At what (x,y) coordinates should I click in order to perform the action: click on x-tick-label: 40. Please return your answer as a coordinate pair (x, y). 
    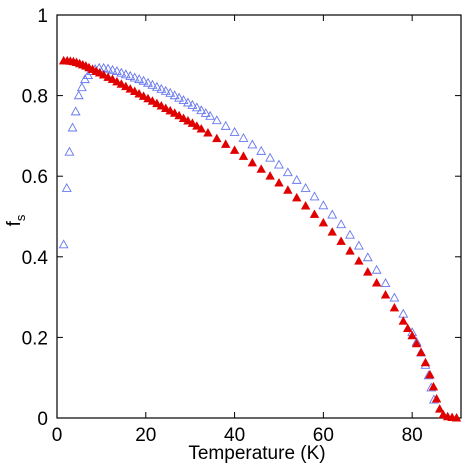
    Looking at the image, I should click on (234, 435).